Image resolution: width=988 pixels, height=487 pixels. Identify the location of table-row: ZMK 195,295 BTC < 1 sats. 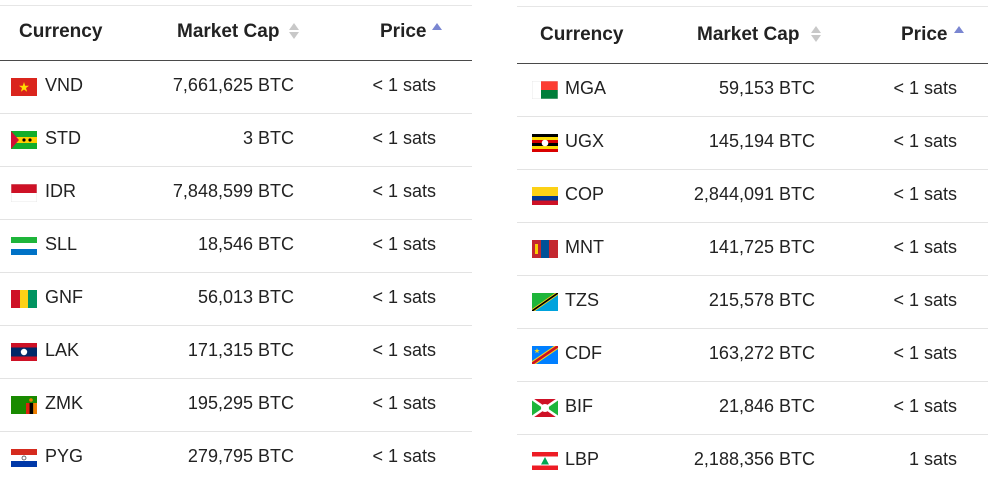
(236, 405).